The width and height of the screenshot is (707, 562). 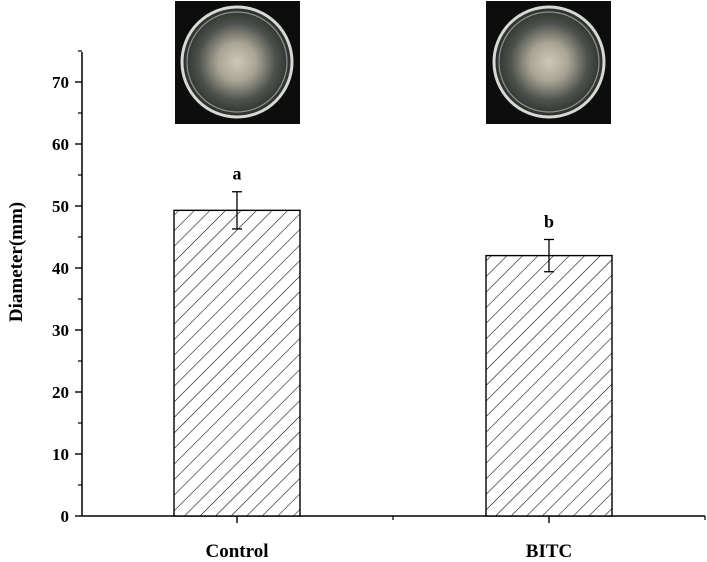 I want to click on significance-label-bitc: b, so click(x=549, y=221).